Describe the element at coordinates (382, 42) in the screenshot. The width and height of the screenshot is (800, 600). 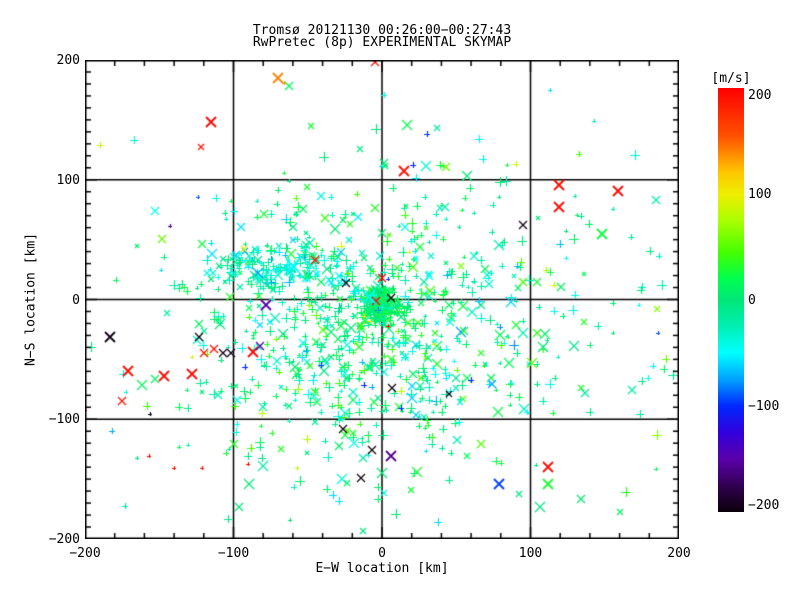
I see `figure-title-line2: RwPretec (8p) EXPERIMENTAL SKYMAP` at that location.